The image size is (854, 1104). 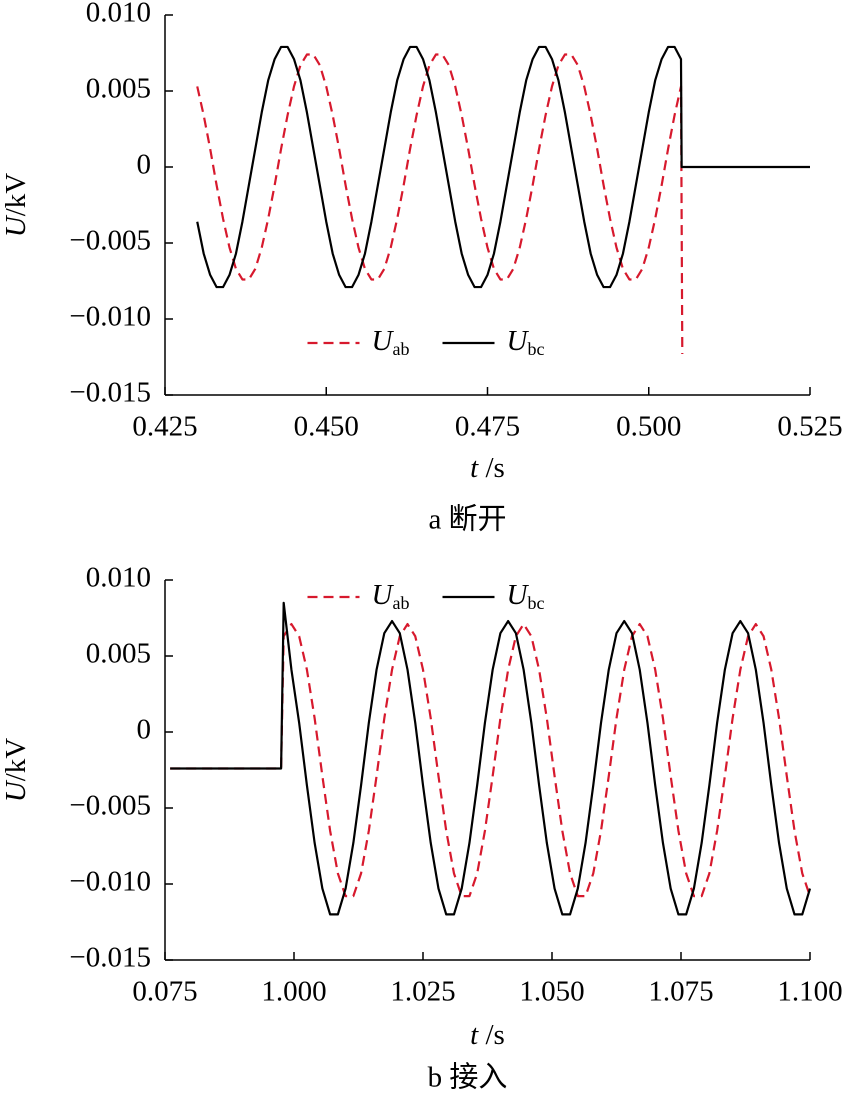 I want to click on x-tick-label: 0.525, so click(x=809, y=427).